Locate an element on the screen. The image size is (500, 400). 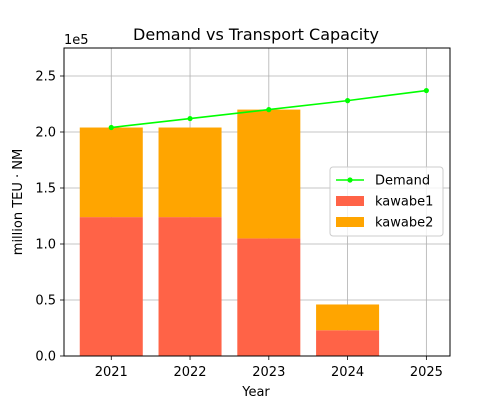
x-tick-label: 2024 is located at coordinates (347, 372).